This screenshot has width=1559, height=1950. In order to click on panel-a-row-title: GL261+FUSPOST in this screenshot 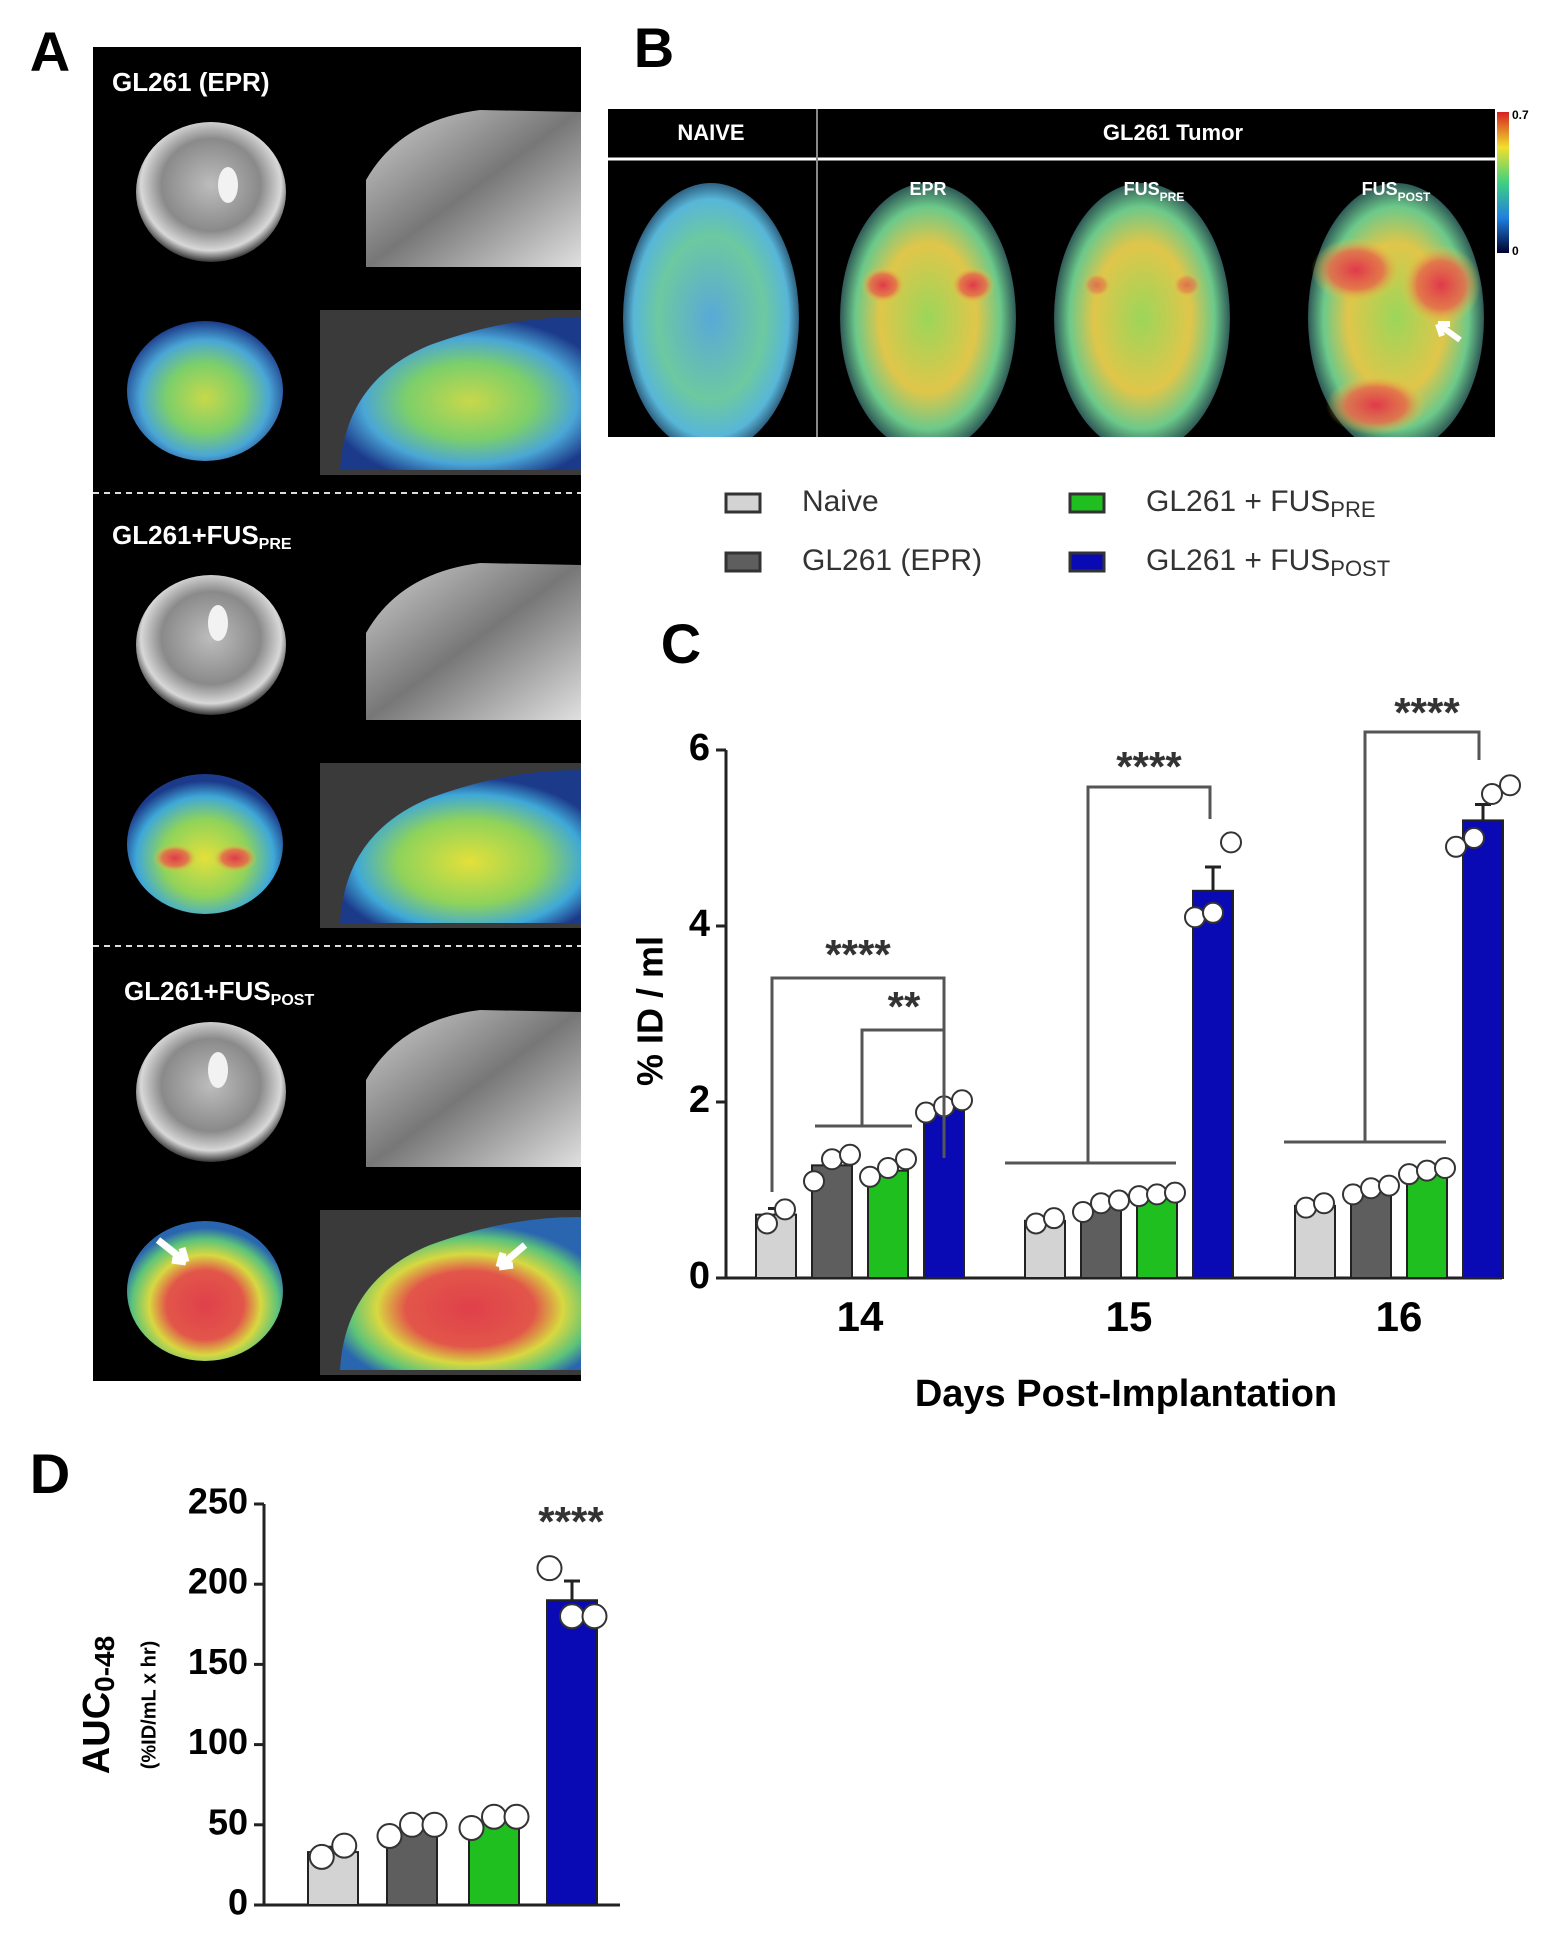, I will do `click(219, 992)`.